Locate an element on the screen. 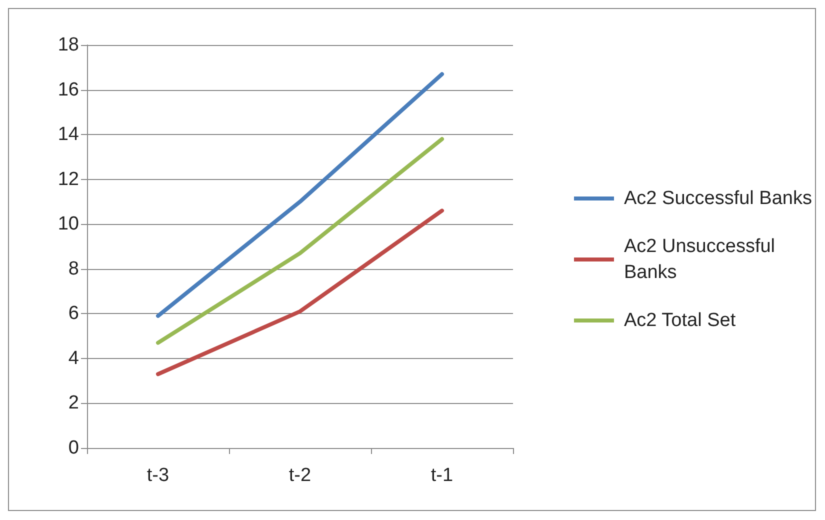  legend-label: Ac2 Total Set is located at coordinates (680, 320).